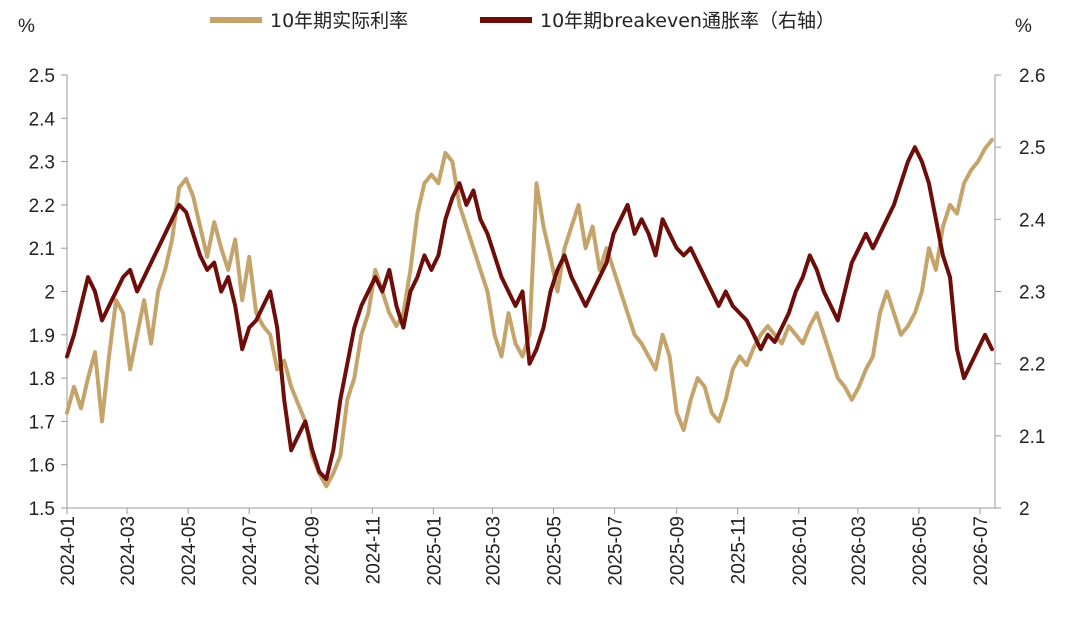 The width and height of the screenshot is (1080, 625). I want to click on left-tick-label: 2.5, so click(42, 76).